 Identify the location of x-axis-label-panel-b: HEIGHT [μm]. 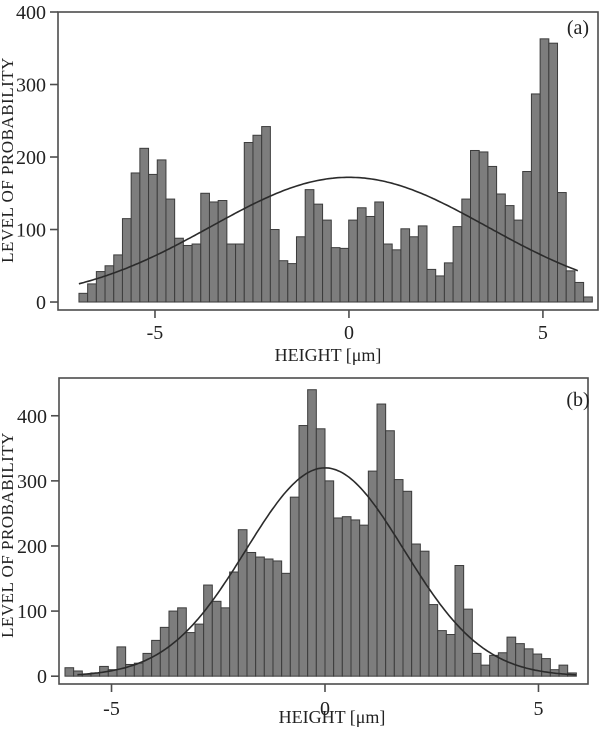
(332, 717).